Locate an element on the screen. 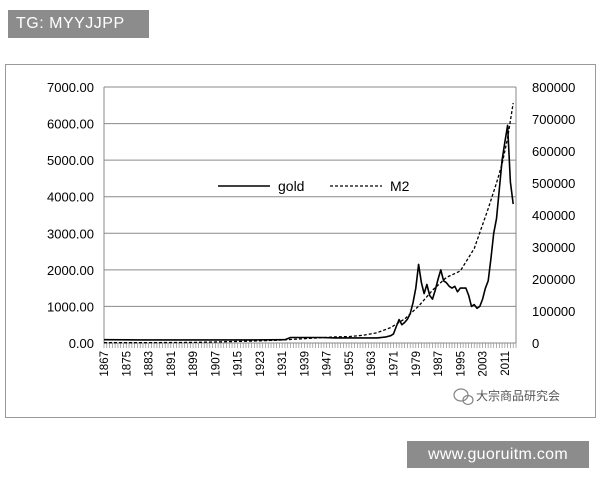  x-tick-label: 1971 is located at coordinates (395, 364).